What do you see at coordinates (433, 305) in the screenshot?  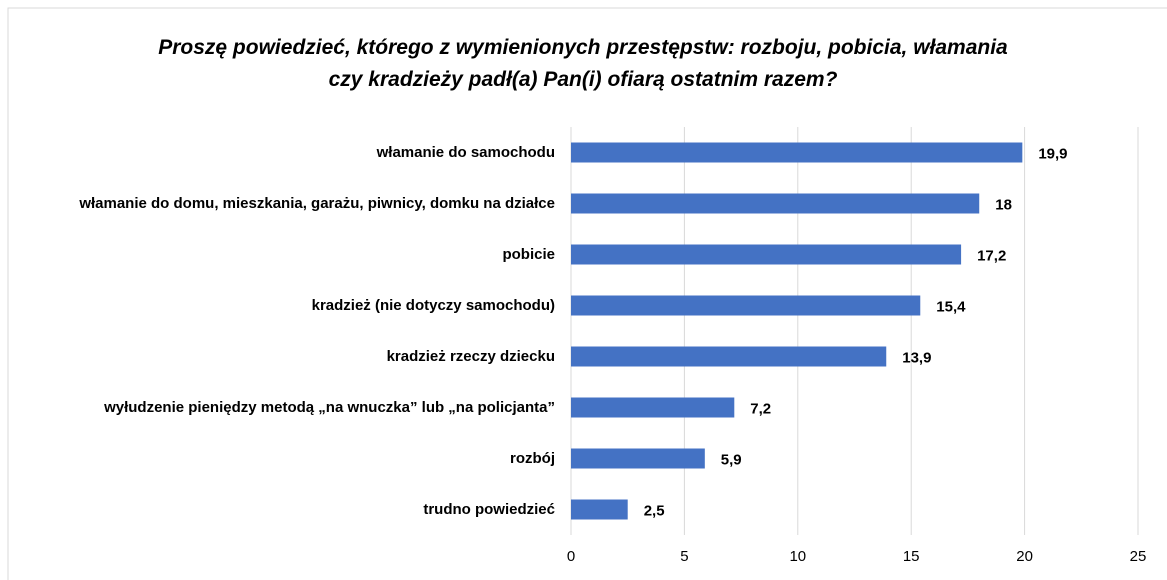 I see `y-tick-label: kradzież (nie dotyczy samochodu)` at bounding box center [433, 305].